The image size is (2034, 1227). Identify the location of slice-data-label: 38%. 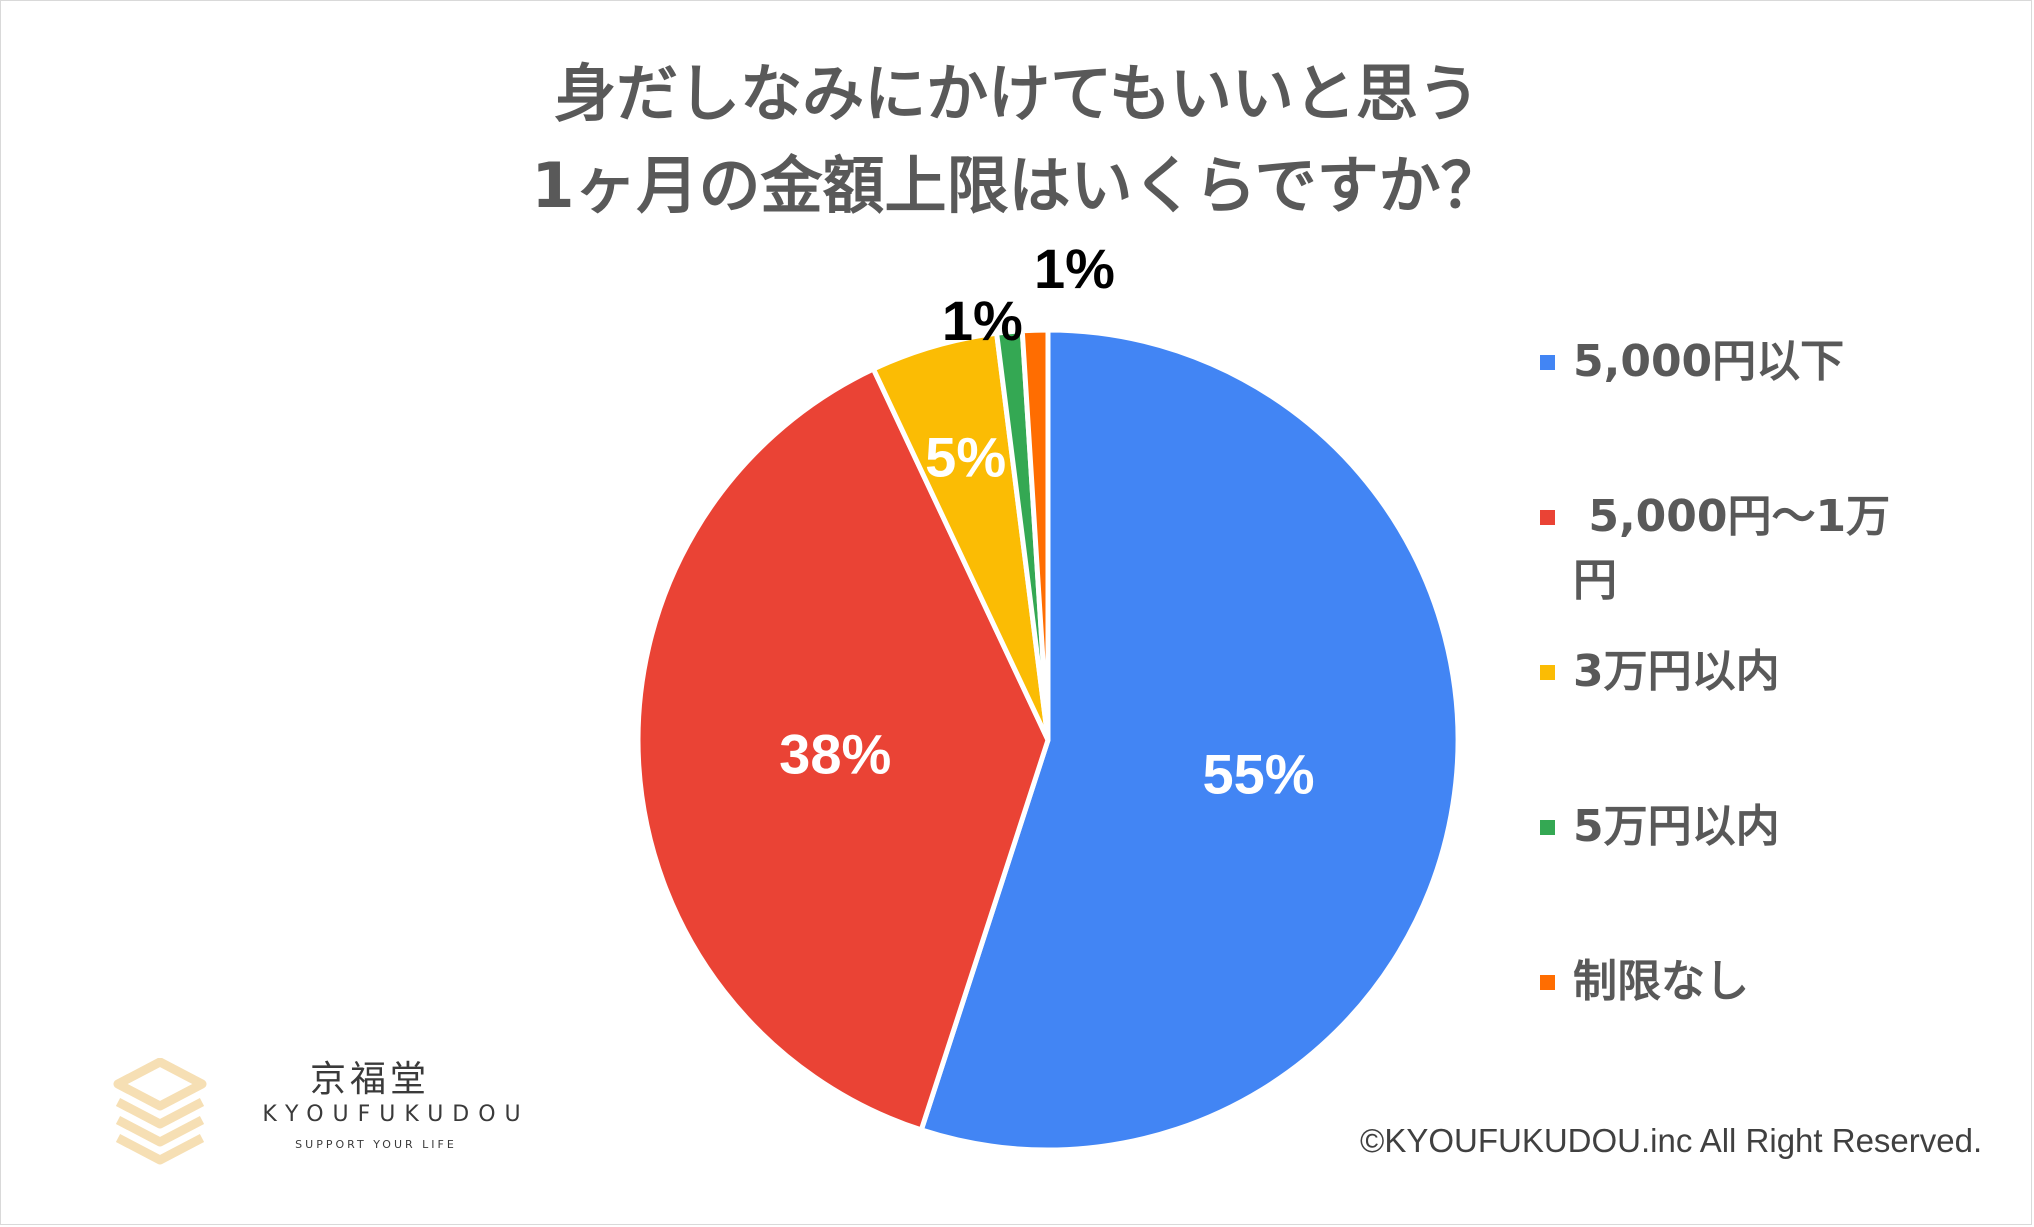
(835, 753).